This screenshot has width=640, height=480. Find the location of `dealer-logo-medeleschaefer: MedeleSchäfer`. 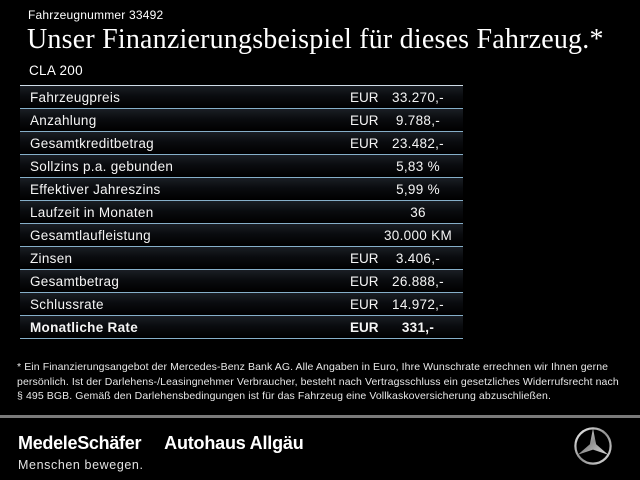

dealer-logo-medeleschaefer: MedeleSchäfer is located at coordinates (80, 443).